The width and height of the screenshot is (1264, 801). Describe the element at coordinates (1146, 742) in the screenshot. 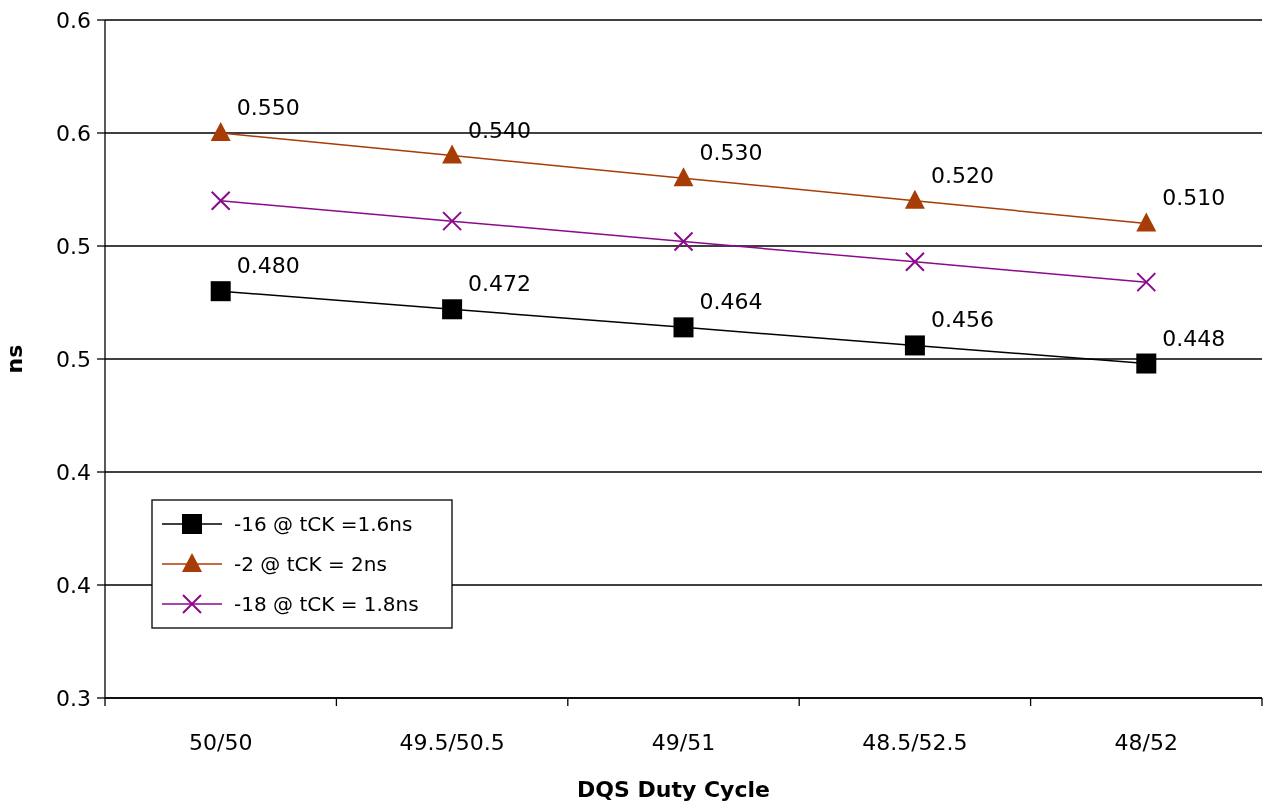

I see `x-tick-label: 48/52` at that location.